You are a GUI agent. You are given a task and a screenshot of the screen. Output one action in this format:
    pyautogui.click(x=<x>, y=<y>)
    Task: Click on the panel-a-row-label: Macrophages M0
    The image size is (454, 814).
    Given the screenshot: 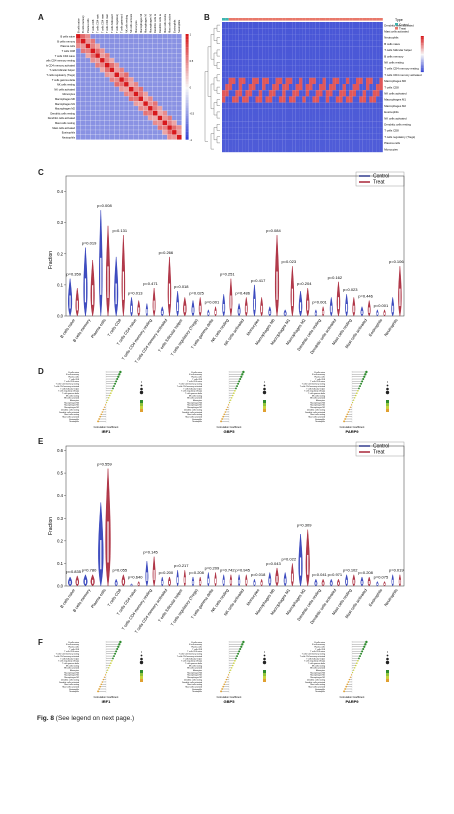 What is the action you would take?
    pyautogui.click(x=65, y=99)
    